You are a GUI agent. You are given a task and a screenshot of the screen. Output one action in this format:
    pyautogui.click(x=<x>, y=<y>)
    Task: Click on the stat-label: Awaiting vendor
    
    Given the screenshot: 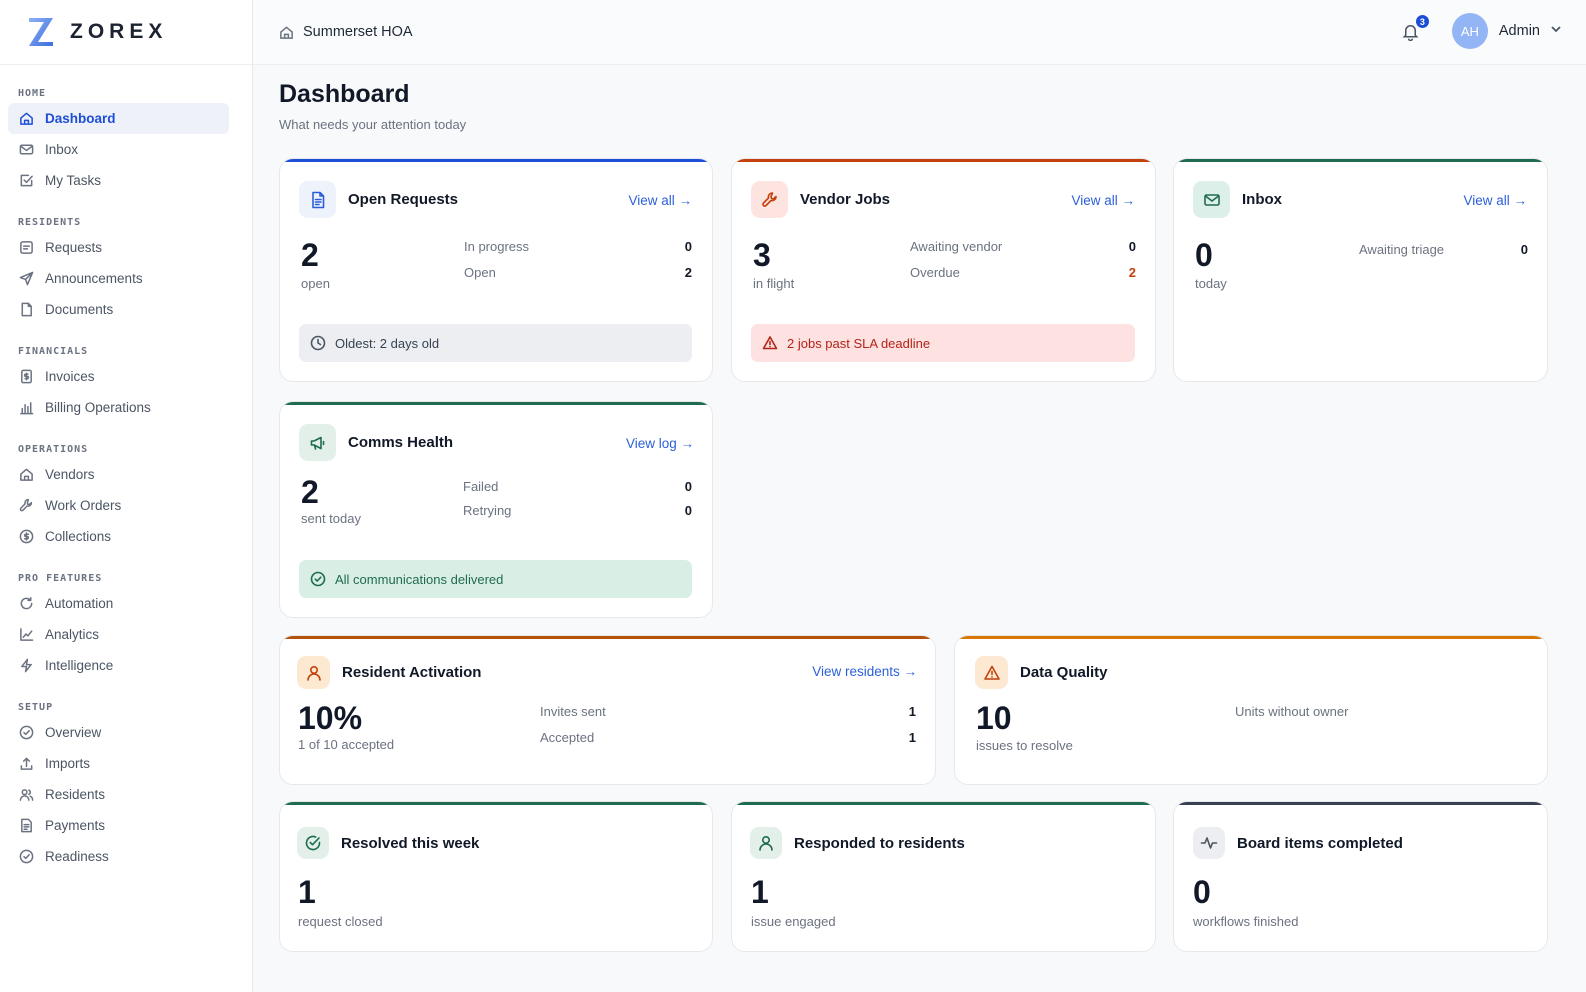 What is the action you would take?
    pyautogui.click(x=956, y=246)
    